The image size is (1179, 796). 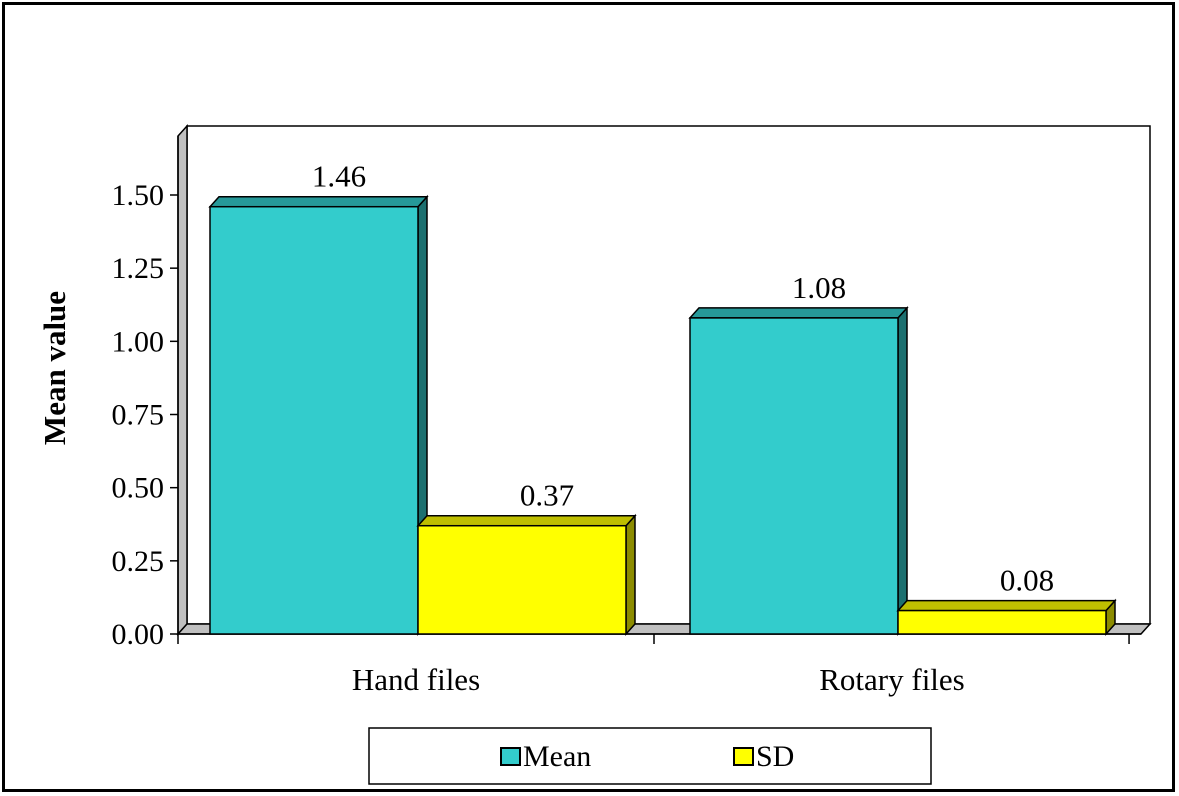 I want to click on legend: Mean SD, so click(x=650, y=756).